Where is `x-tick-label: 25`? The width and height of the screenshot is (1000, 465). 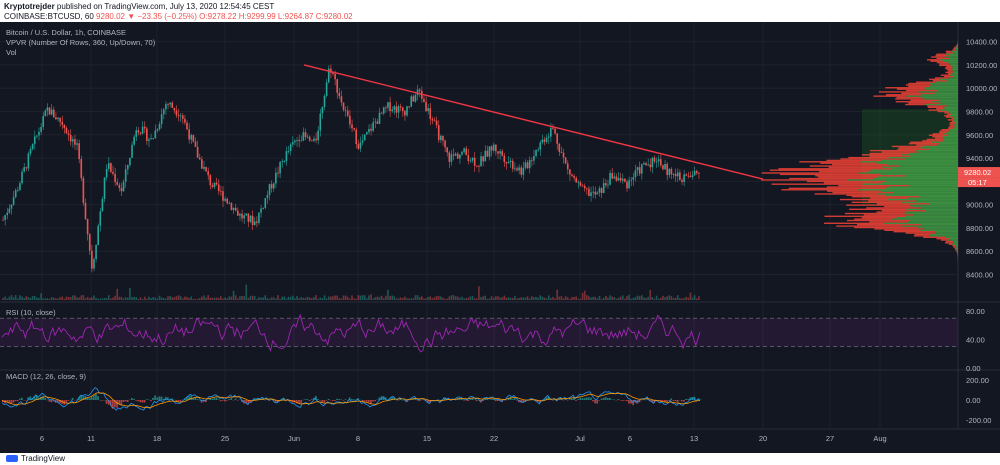 x-tick-label: 25 is located at coordinates (225, 438).